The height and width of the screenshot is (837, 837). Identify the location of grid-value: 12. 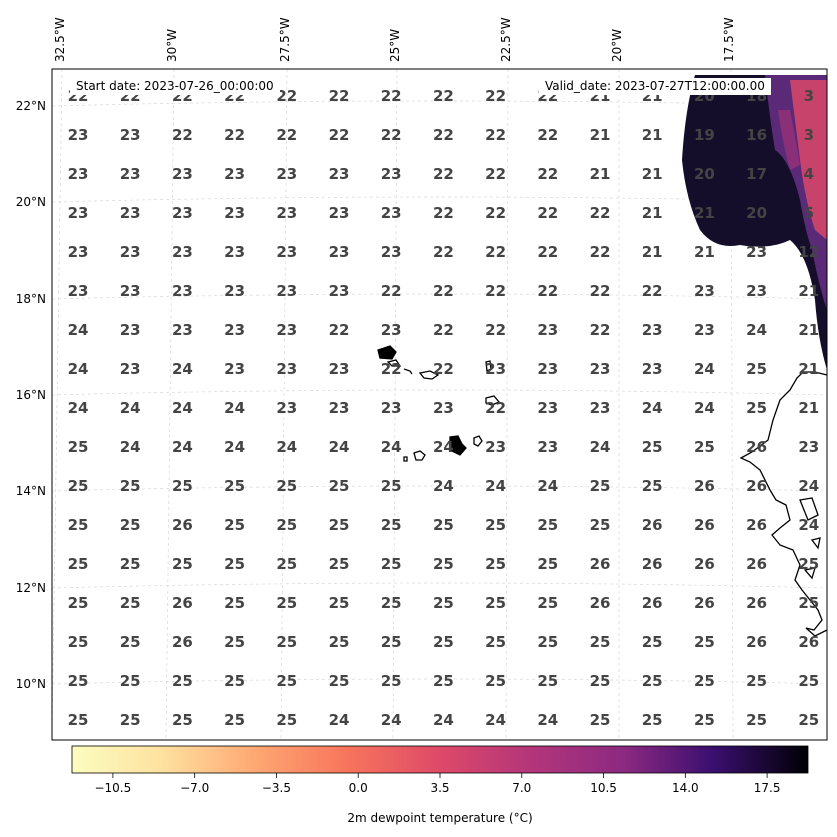
(808, 252).